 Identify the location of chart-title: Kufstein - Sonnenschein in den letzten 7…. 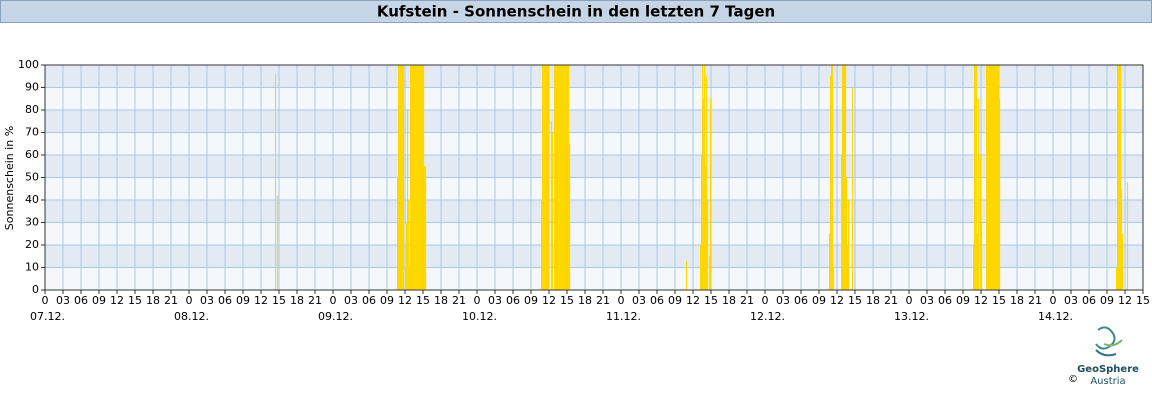
(576, 12).